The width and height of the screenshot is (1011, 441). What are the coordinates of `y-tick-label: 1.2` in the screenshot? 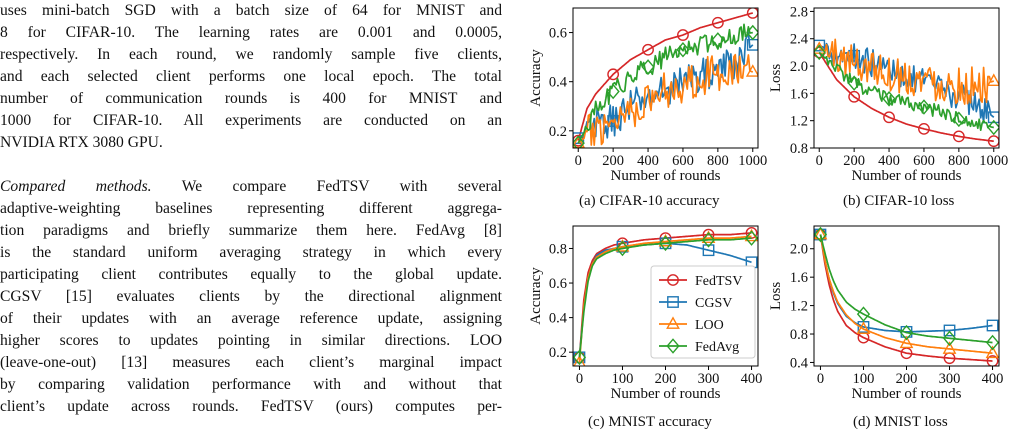 It's located at (799, 307).